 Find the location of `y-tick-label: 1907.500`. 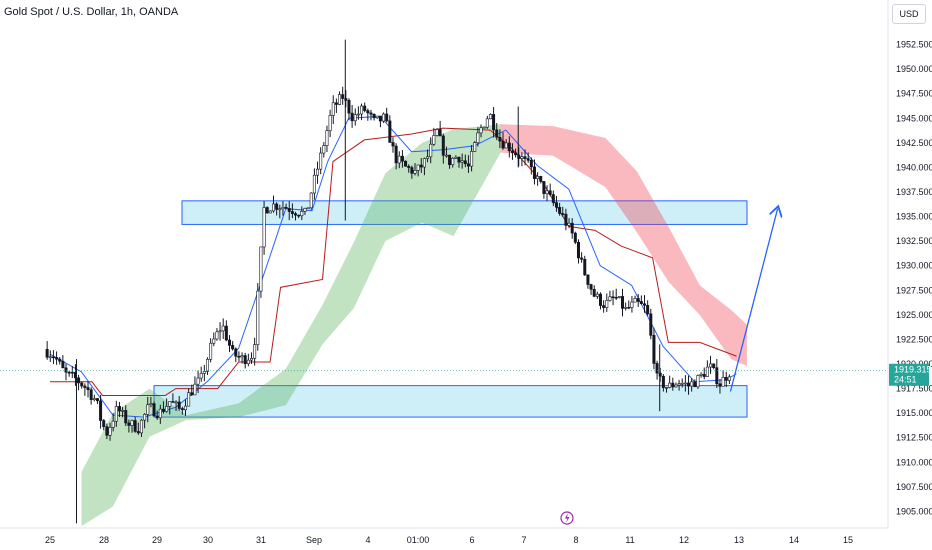

y-tick-label: 1907.500 is located at coordinates (914, 487).